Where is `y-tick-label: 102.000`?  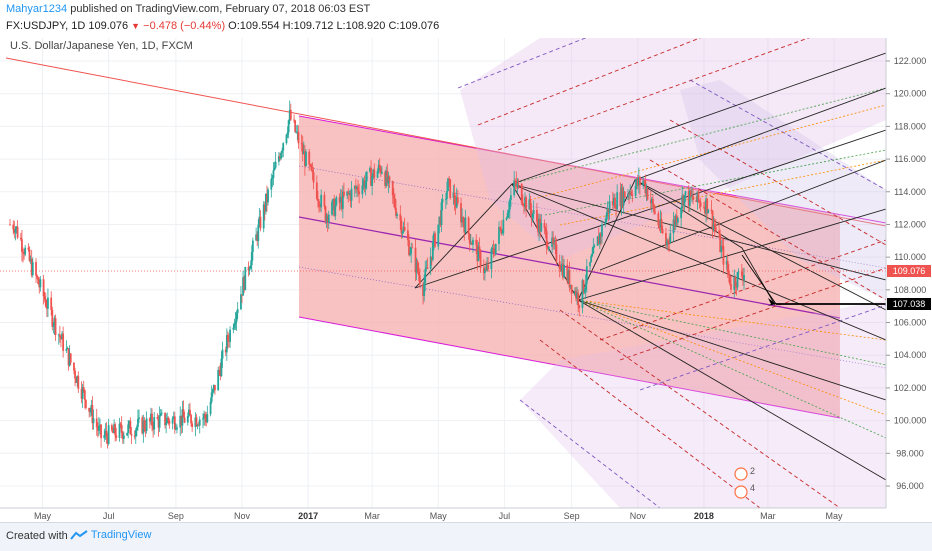
y-tick-label: 102.000 is located at coordinates (910, 388).